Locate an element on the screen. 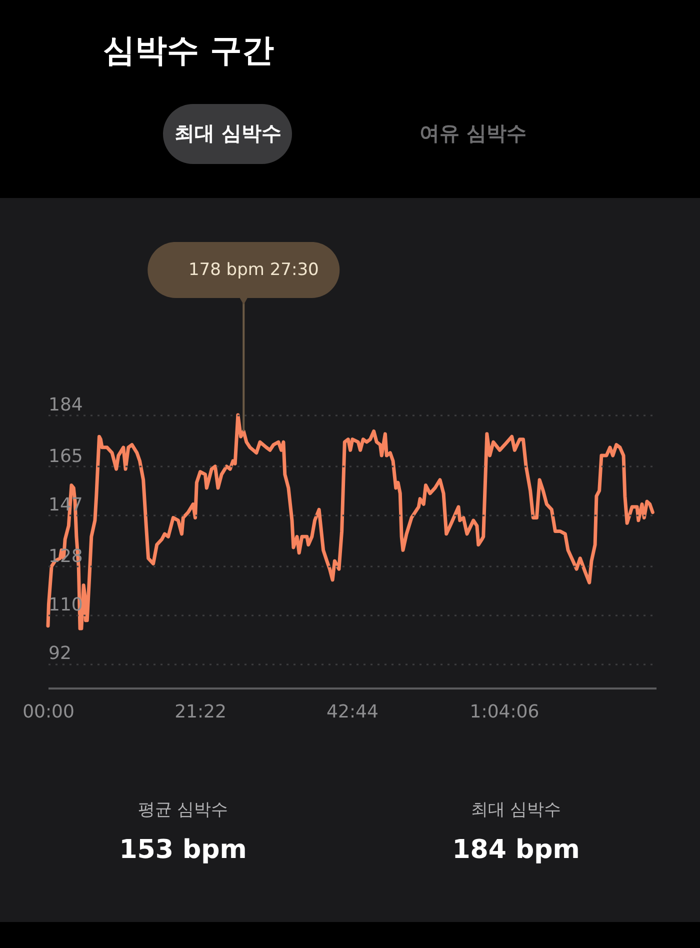  x-tick-label: 1:04:06 is located at coordinates (505, 712).